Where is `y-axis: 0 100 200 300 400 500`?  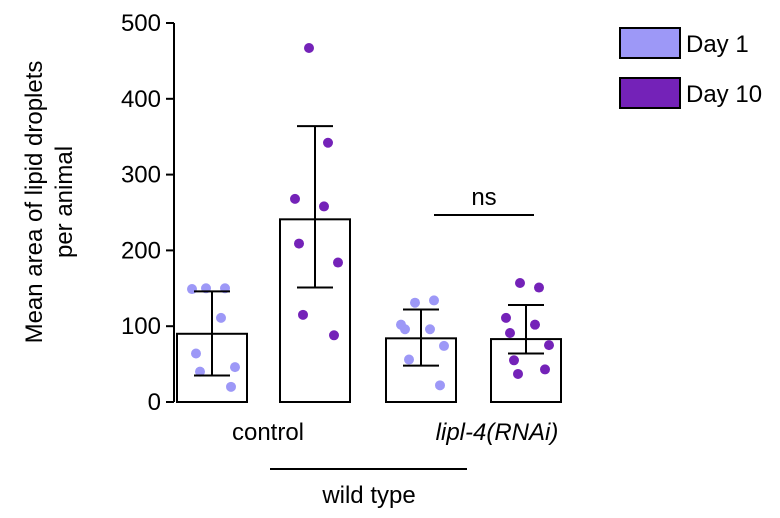
y-axis: 0 100 200 300 400 500 is located at coordinates (148, 213).